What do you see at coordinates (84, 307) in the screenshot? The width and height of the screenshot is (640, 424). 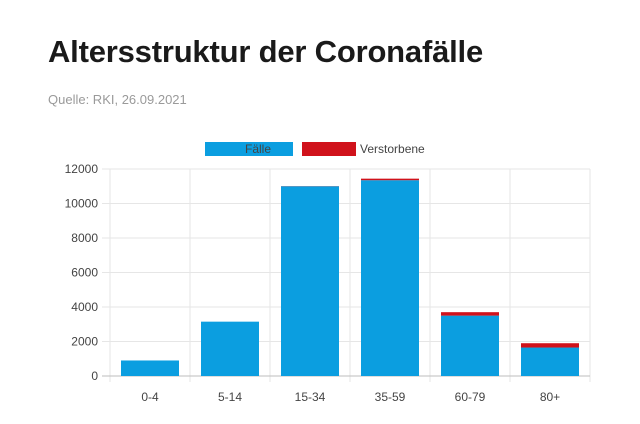 I see `y-tick-label: 4000` at bounding box center [84, 307].